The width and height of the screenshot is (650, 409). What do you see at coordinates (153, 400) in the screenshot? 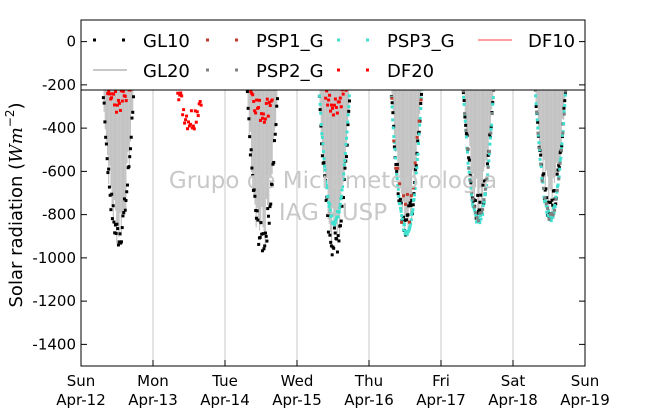
I see `x-tick-label-date: Apr-13` at bounding box center [153, 400].